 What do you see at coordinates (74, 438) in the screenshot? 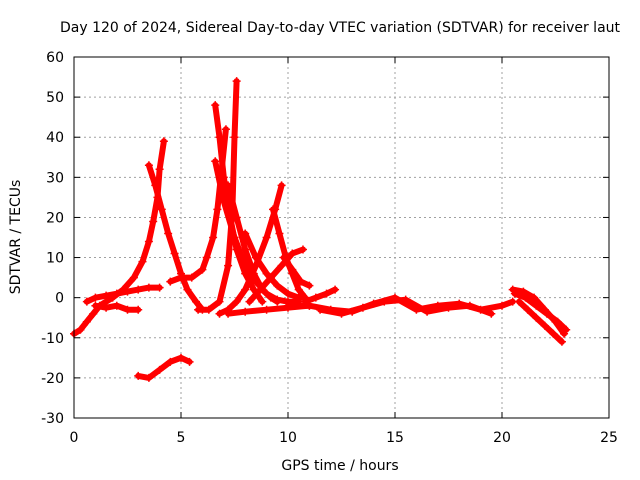
I see `x-tick-label: 0` at bounding box center [74, 438].